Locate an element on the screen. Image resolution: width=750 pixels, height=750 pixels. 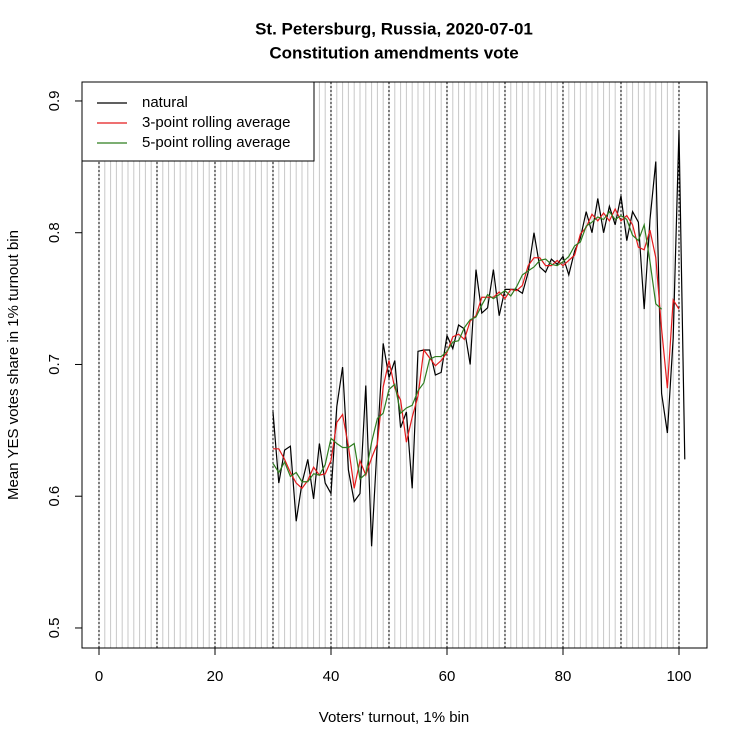
legend-label: 3-point rolling average is located at coordinates (216, 122).